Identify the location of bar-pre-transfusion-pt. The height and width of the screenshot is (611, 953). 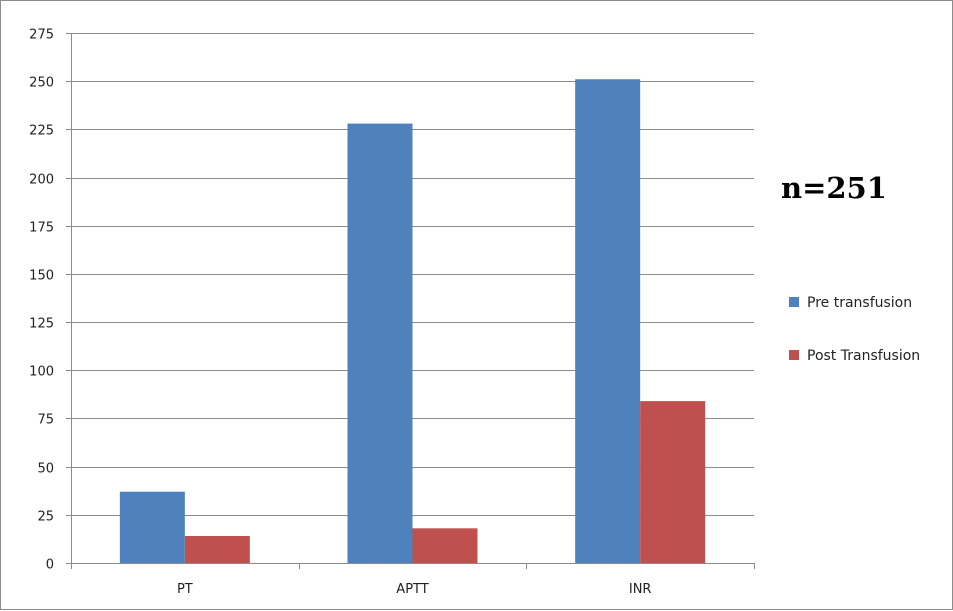
(152, 527).